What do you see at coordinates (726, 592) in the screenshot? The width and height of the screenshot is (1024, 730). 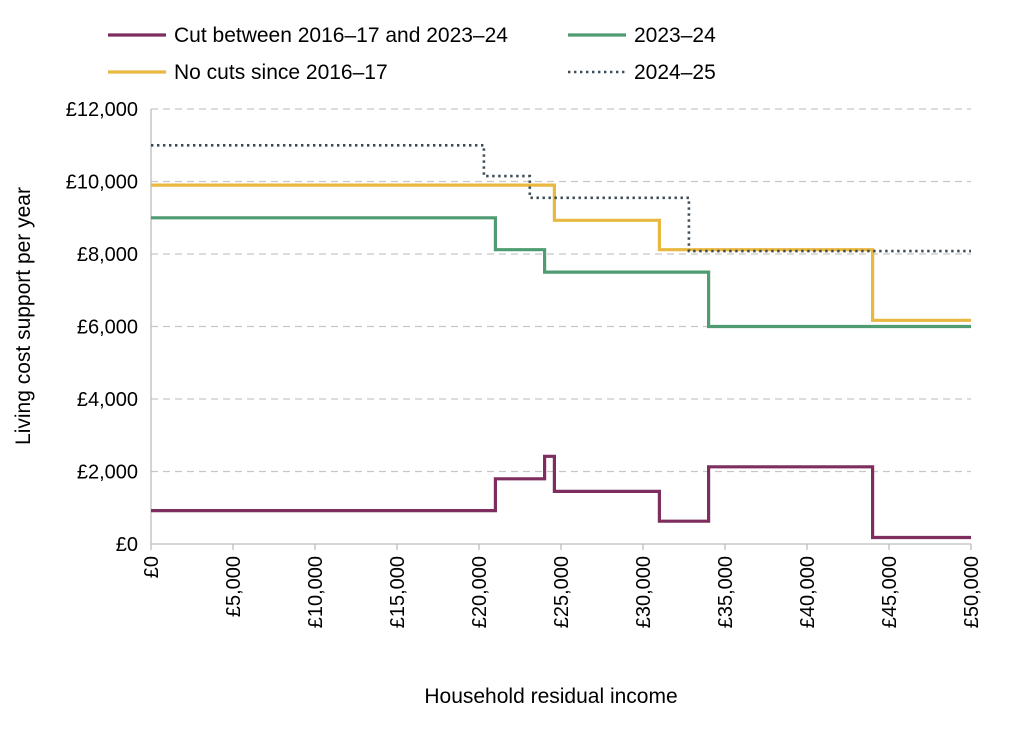 I see `x-tick-label: £35,000` at bounding box center [726, 592].